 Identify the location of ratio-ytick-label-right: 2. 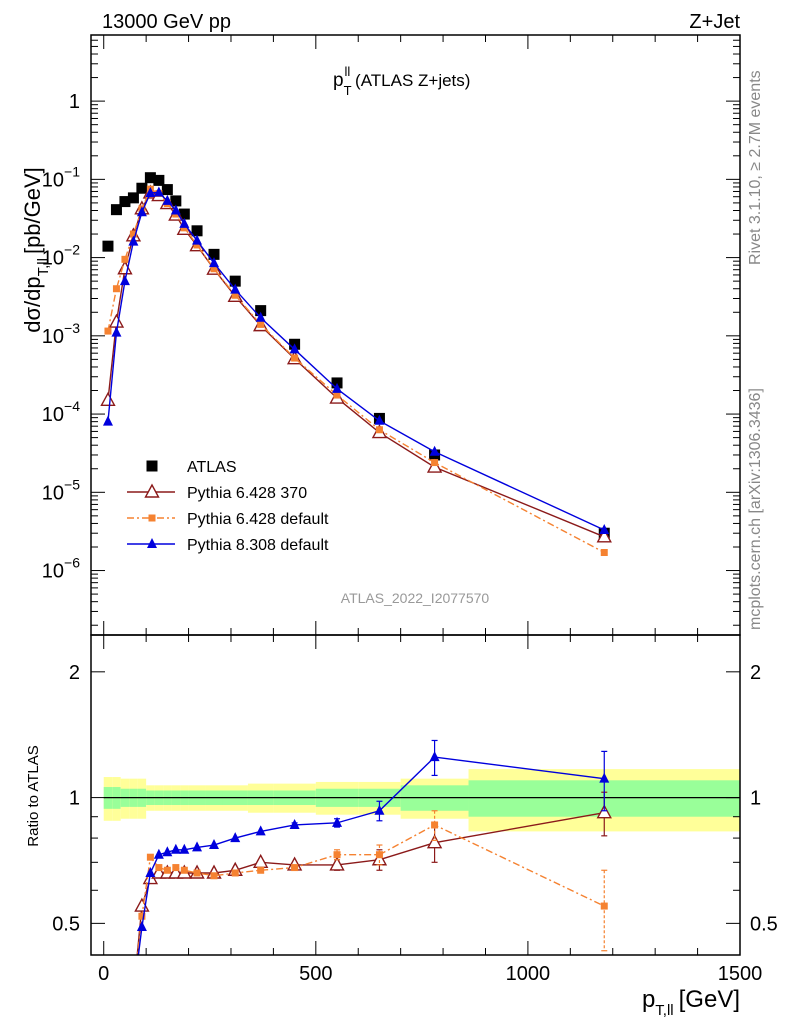
(755, 673).